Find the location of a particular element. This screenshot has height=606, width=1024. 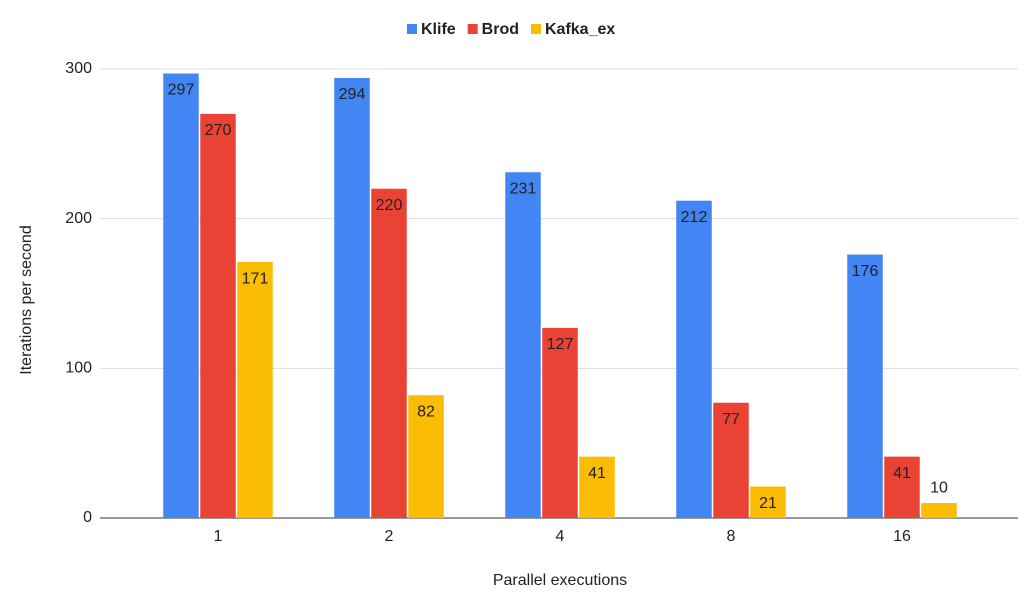

x-tick-label: 16 is located at coordinates (902, 536).